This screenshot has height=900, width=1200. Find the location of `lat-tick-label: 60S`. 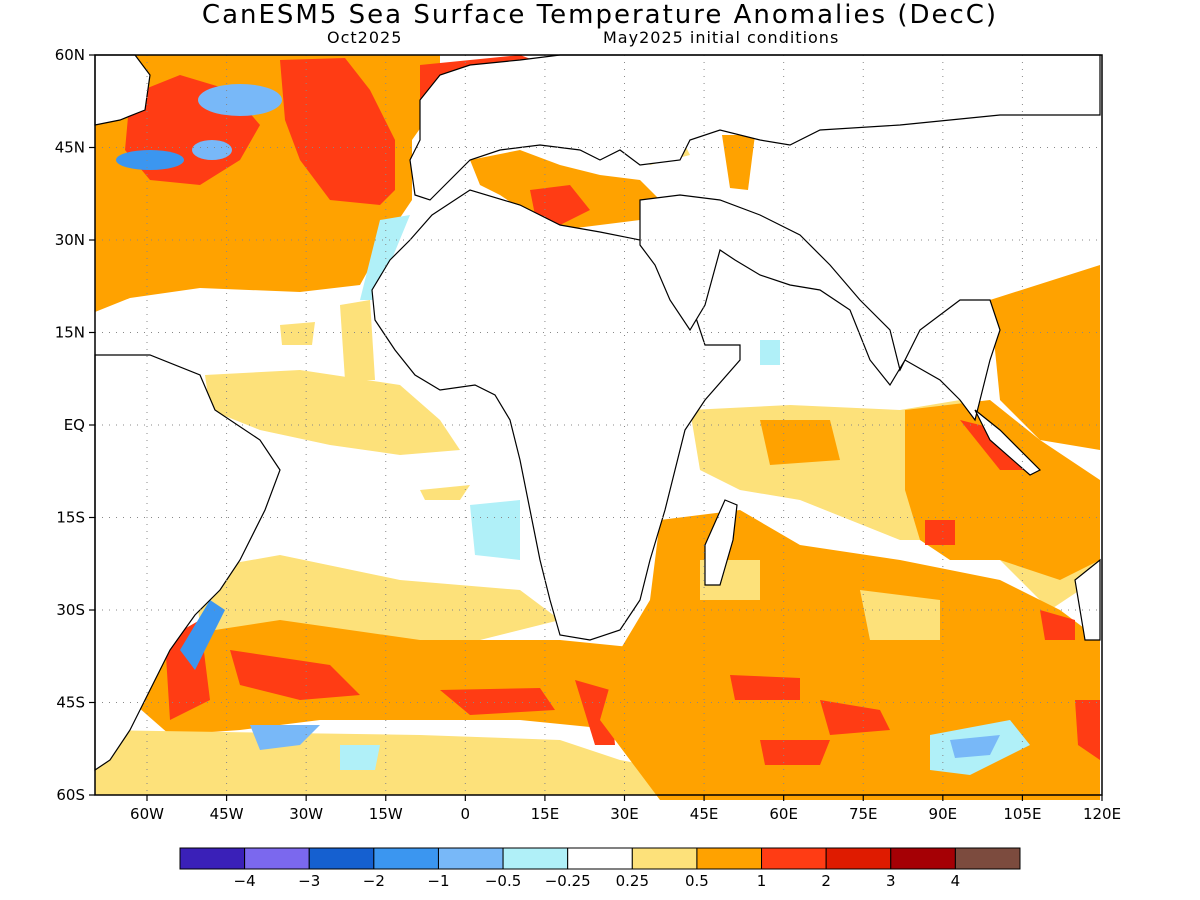

lat-tick-label: 60S is located at coordinates (70, 795).